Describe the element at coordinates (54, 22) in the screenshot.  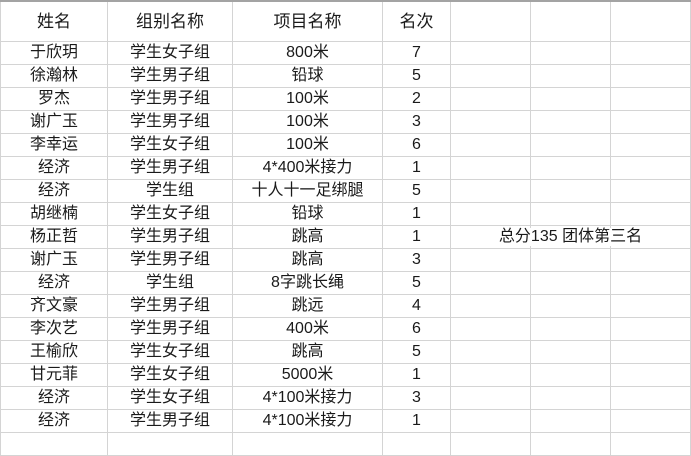
I see `header-cell-name: 姓名` at that location.